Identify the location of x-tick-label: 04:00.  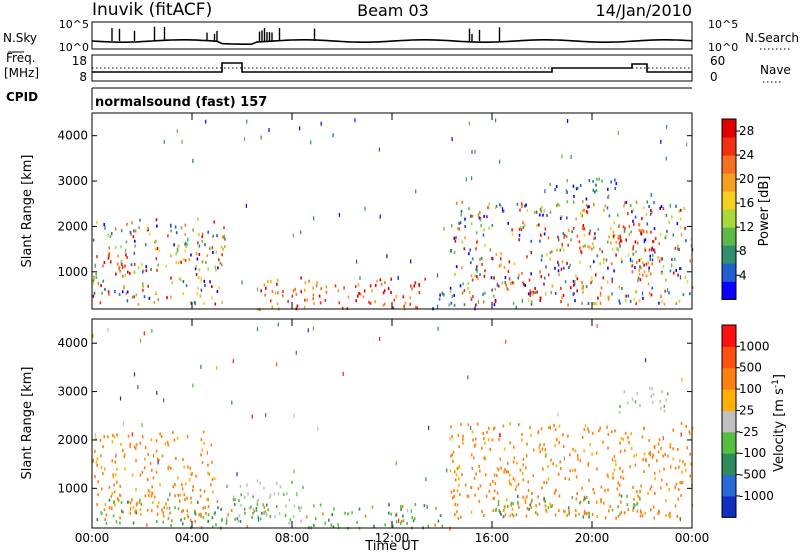
(192, 538).